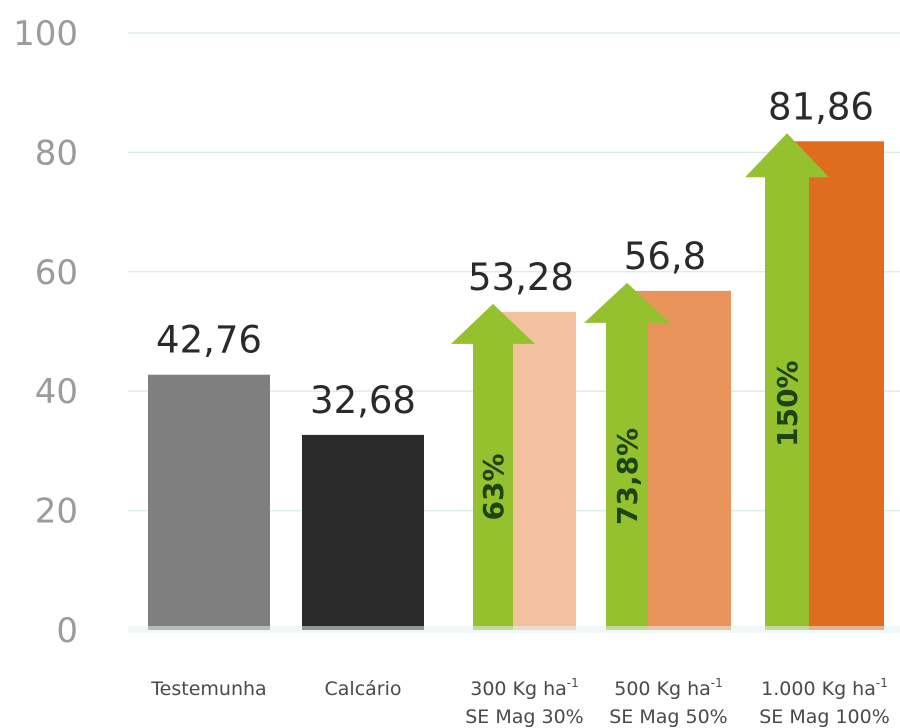 The width and height of the screenshot is (900, 728). Describe the element at coordinates (524, 688) in the screenshot. I see `category-label: 300 Kg ha-1` at that location.